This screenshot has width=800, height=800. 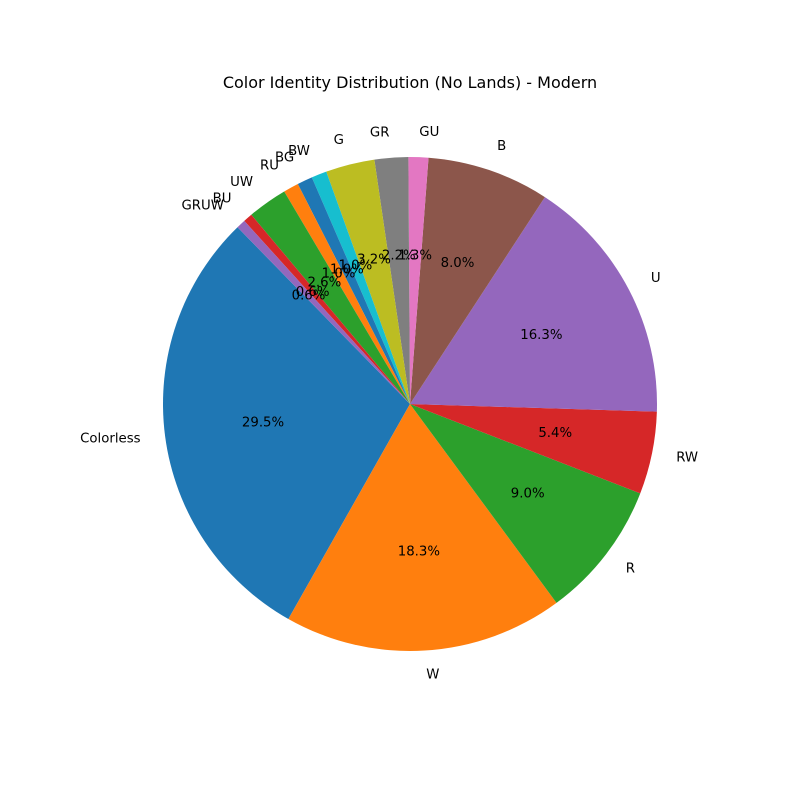 I want to click on category-label-uw: UW, so click(x=241, y=182).